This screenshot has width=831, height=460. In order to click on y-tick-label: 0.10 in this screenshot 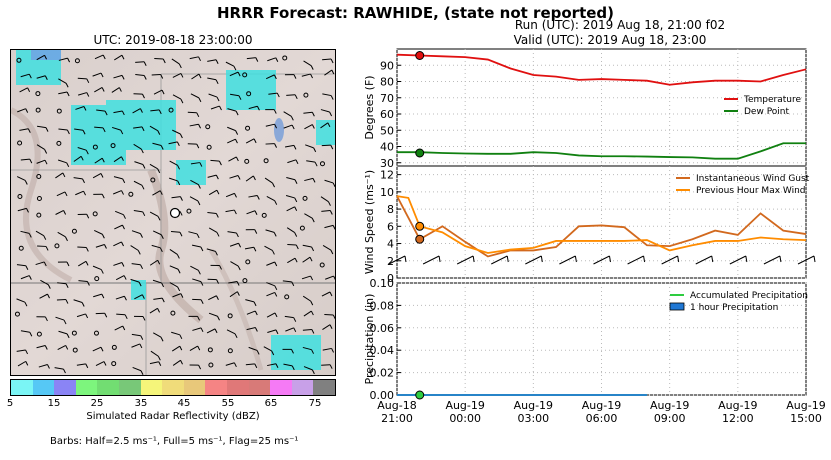, I will do `click(382, 283)`.